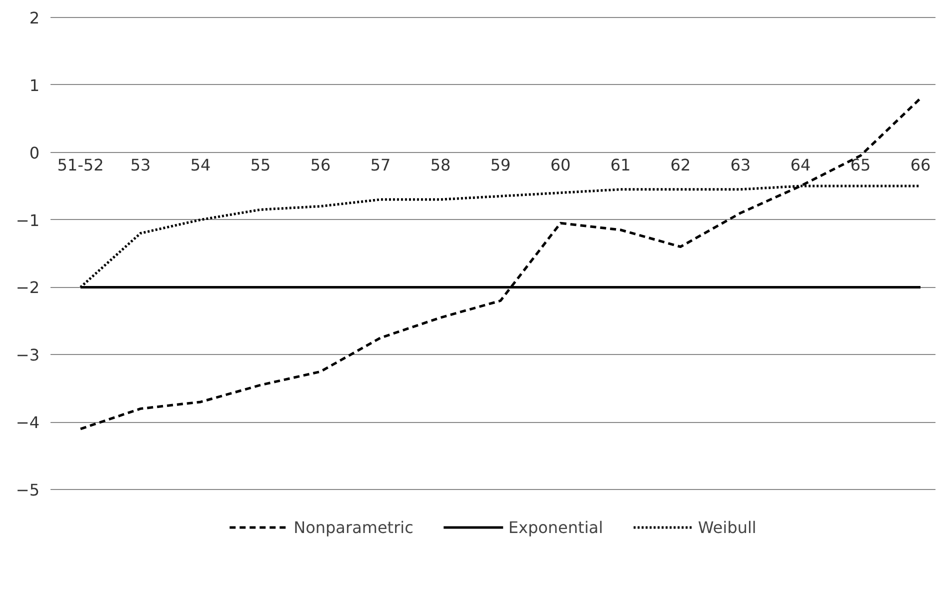 Image resolution: width=948 pixels, height=603 pixels. Describe the element at coordinates (620, 164) in the screenshot. I see `x-tick-label: 61` at that location.